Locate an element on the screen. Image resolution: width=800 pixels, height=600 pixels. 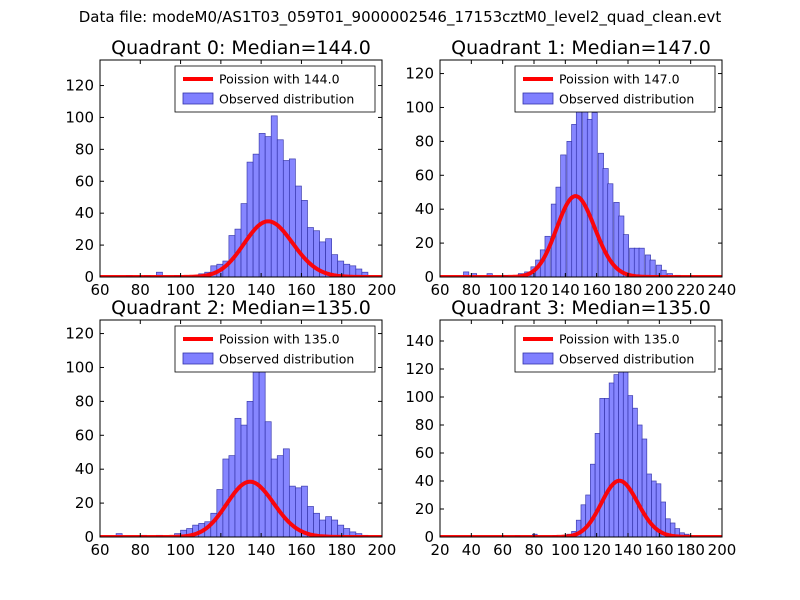
x-tick-label: 20 is located at coordinates (439, 550).